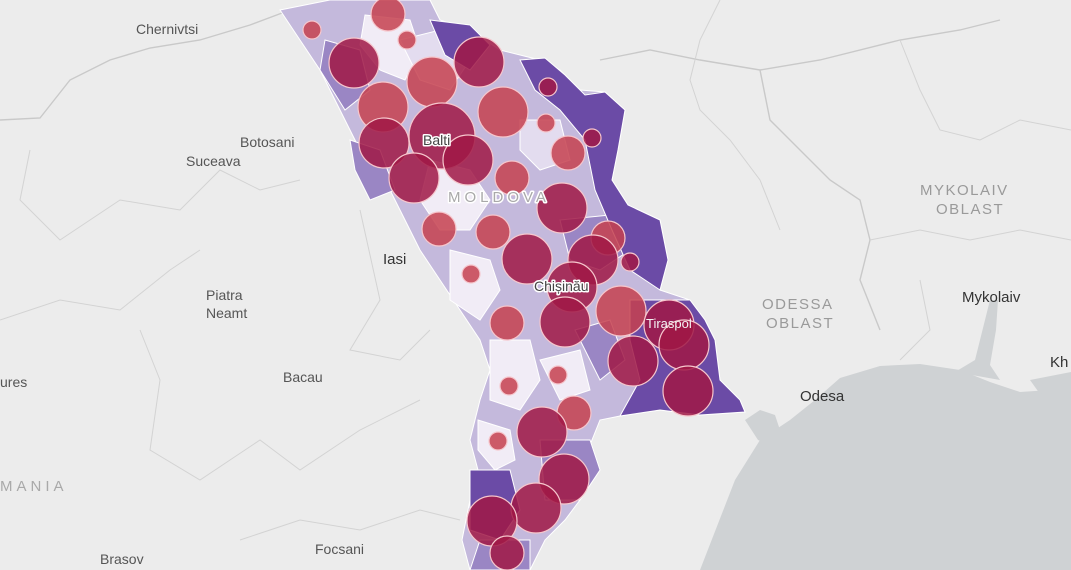 The height and width of the screenshot is (570, 1071). I want to click on dniester-estuary, so click(762, 427).